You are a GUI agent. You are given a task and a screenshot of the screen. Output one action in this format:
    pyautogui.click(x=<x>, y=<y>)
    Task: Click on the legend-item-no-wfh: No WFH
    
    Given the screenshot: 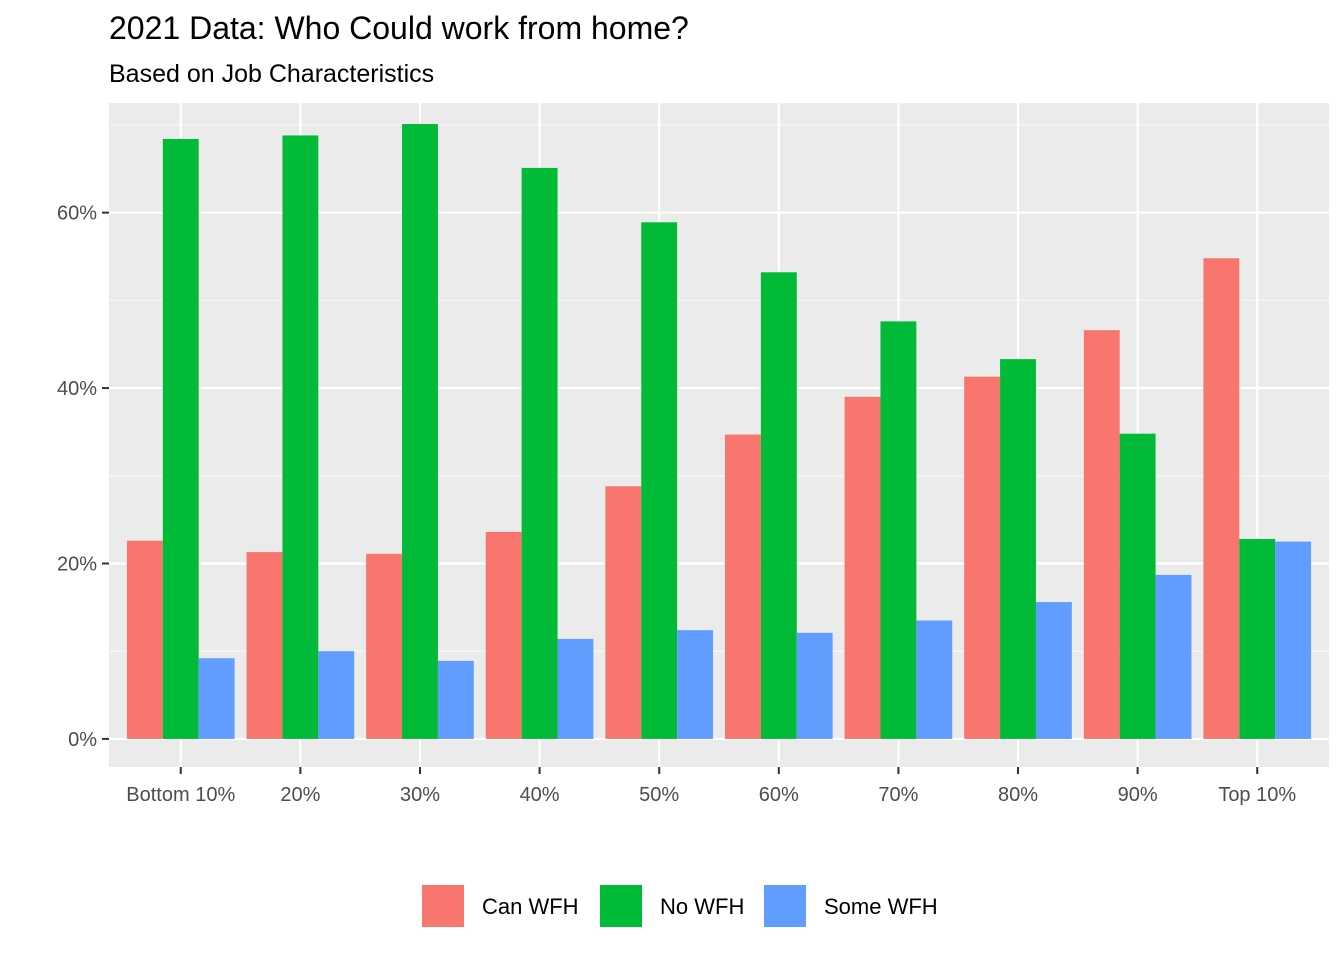 What is the action you would take?
    pyautogui.click(x=682, y=906)
    